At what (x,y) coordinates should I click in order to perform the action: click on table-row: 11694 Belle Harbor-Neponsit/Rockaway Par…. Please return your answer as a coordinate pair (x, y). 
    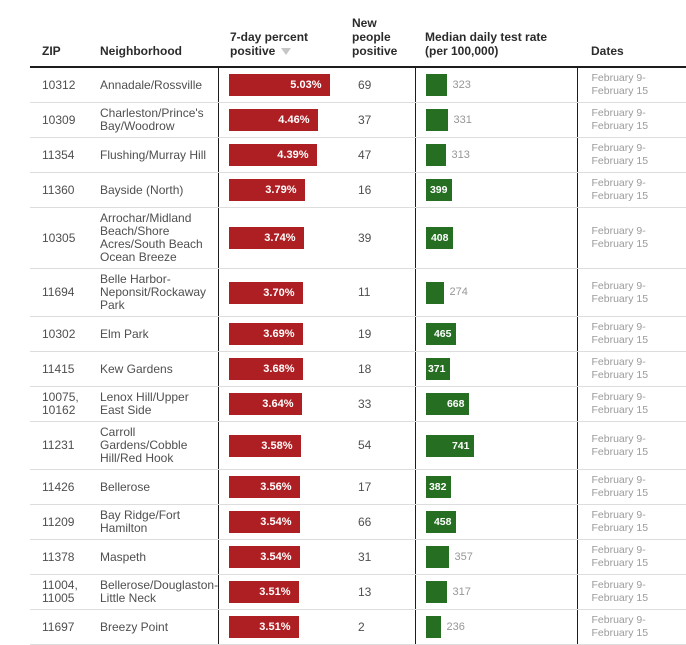
    Looking at the image, I should click on (358, 292).